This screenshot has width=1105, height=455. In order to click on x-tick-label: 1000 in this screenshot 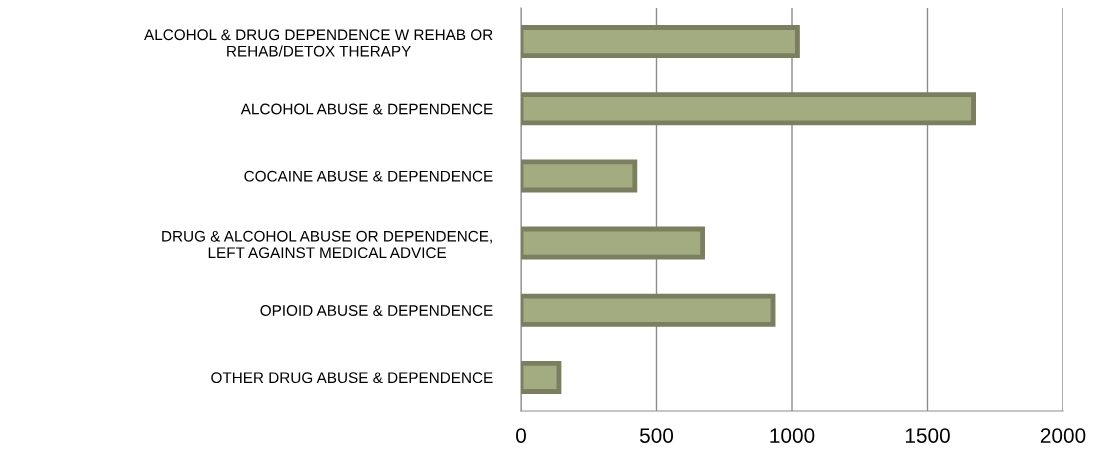, I will do `click(792, 435)`.